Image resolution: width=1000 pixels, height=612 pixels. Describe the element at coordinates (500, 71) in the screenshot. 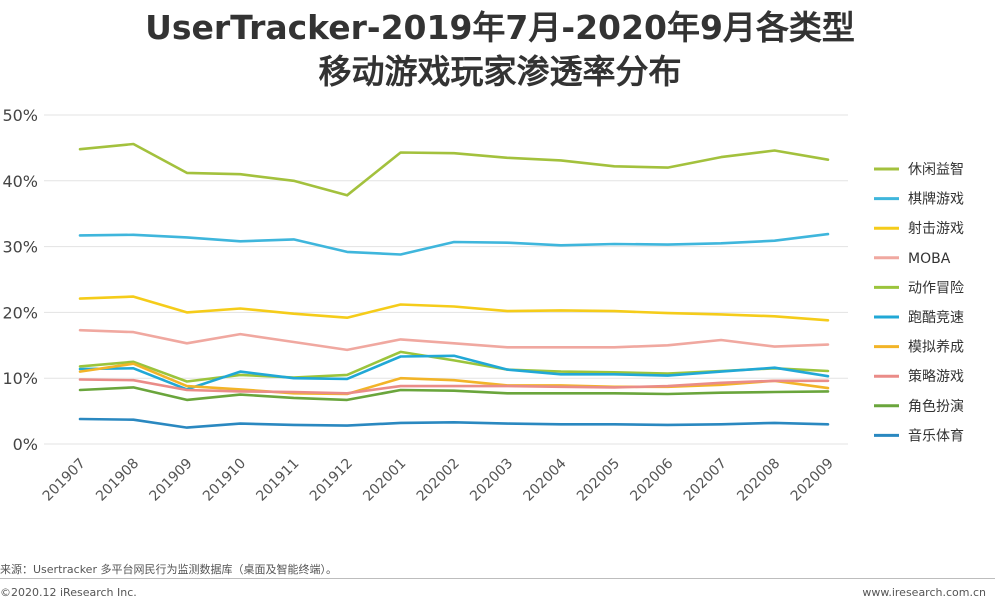

I see `chart-title-line2: 移动游戏玩家渗透率分布` at that location.